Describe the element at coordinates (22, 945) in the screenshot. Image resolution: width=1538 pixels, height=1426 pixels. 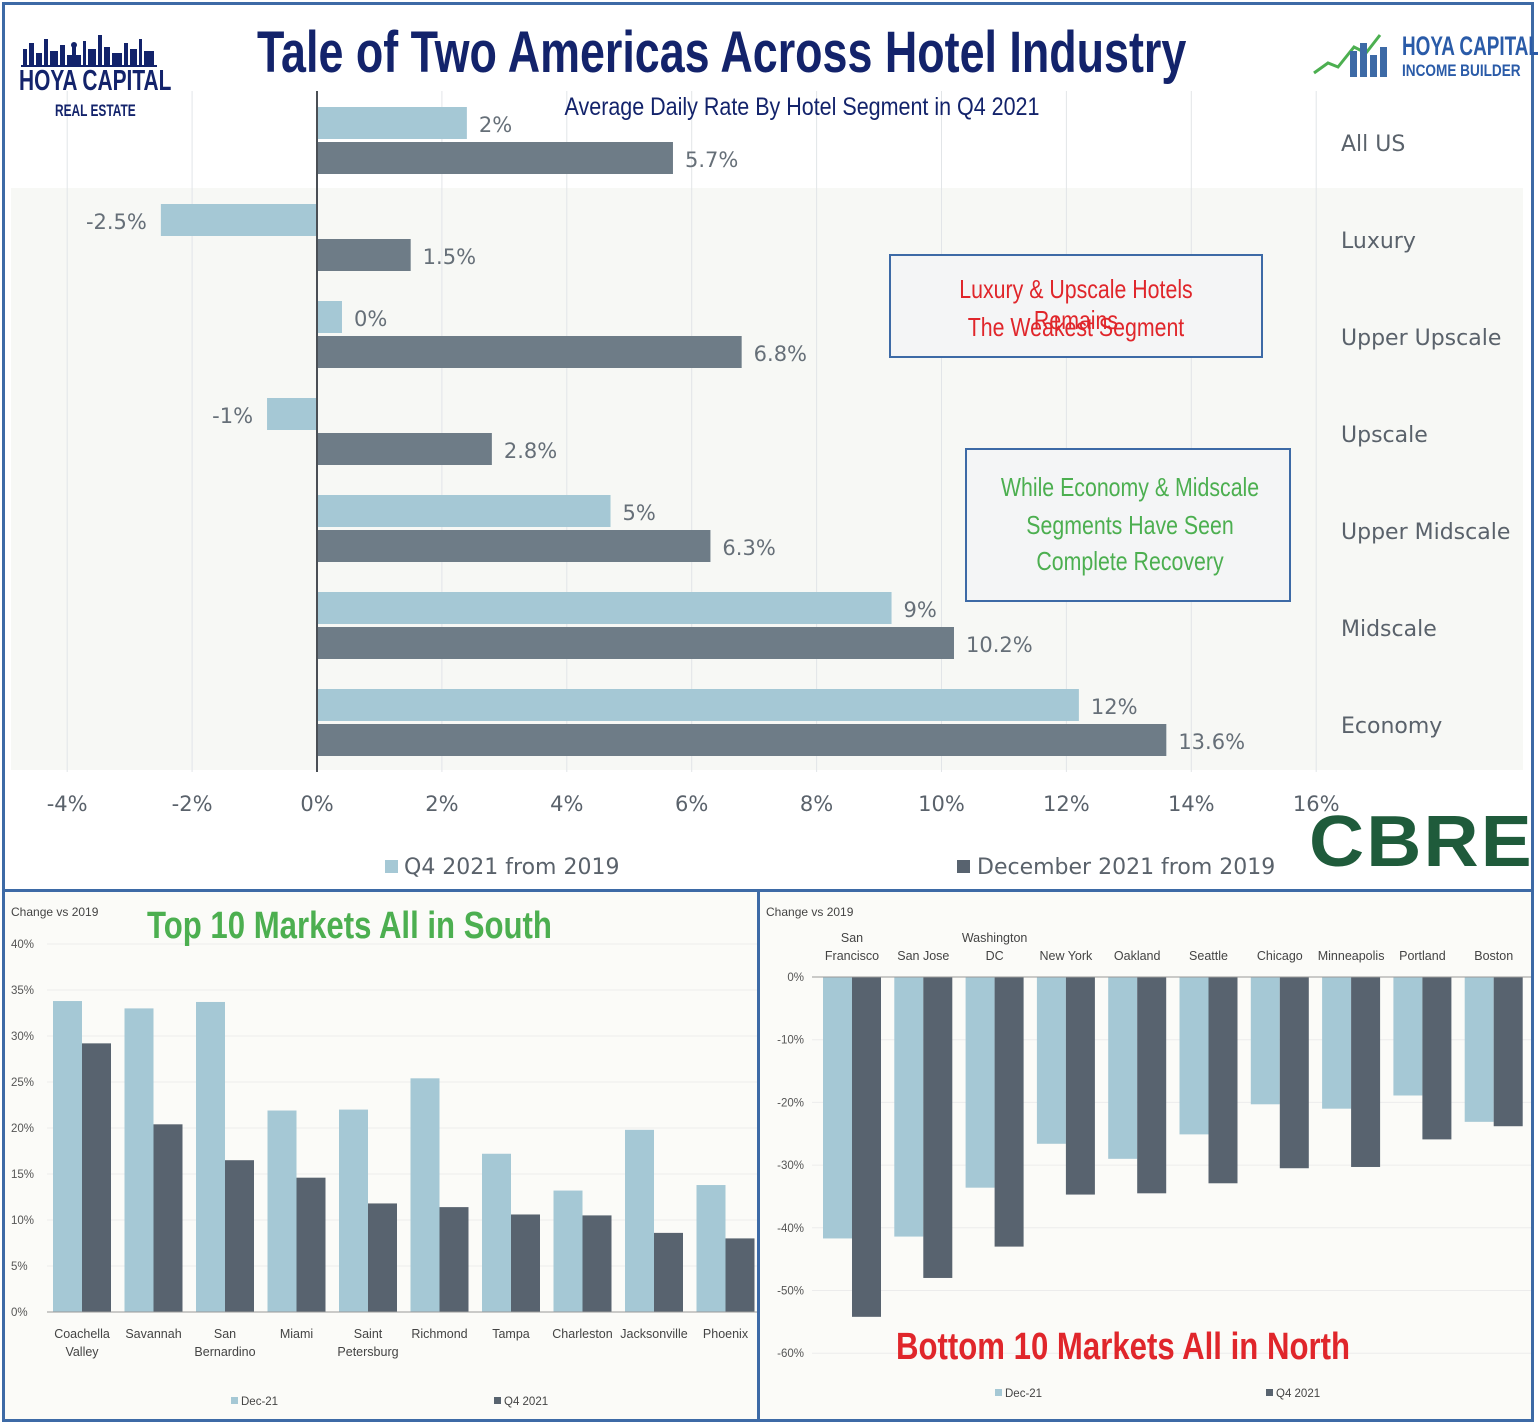
I see `y-tick-label: 40%` at that location.